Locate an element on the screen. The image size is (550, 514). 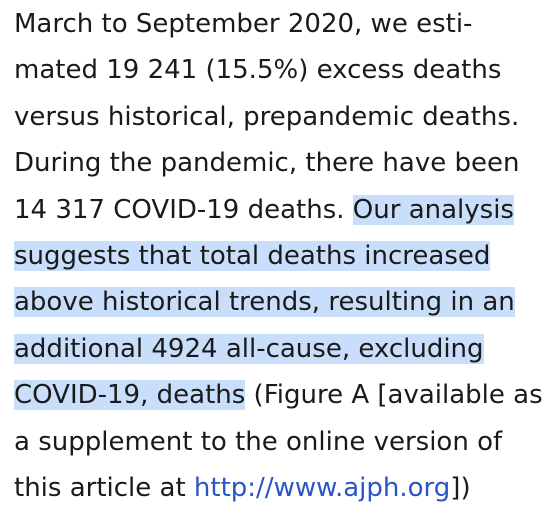
text-line: 14 317 COVID-19 deaths. Our analysis is located at coordinates (280, 210).